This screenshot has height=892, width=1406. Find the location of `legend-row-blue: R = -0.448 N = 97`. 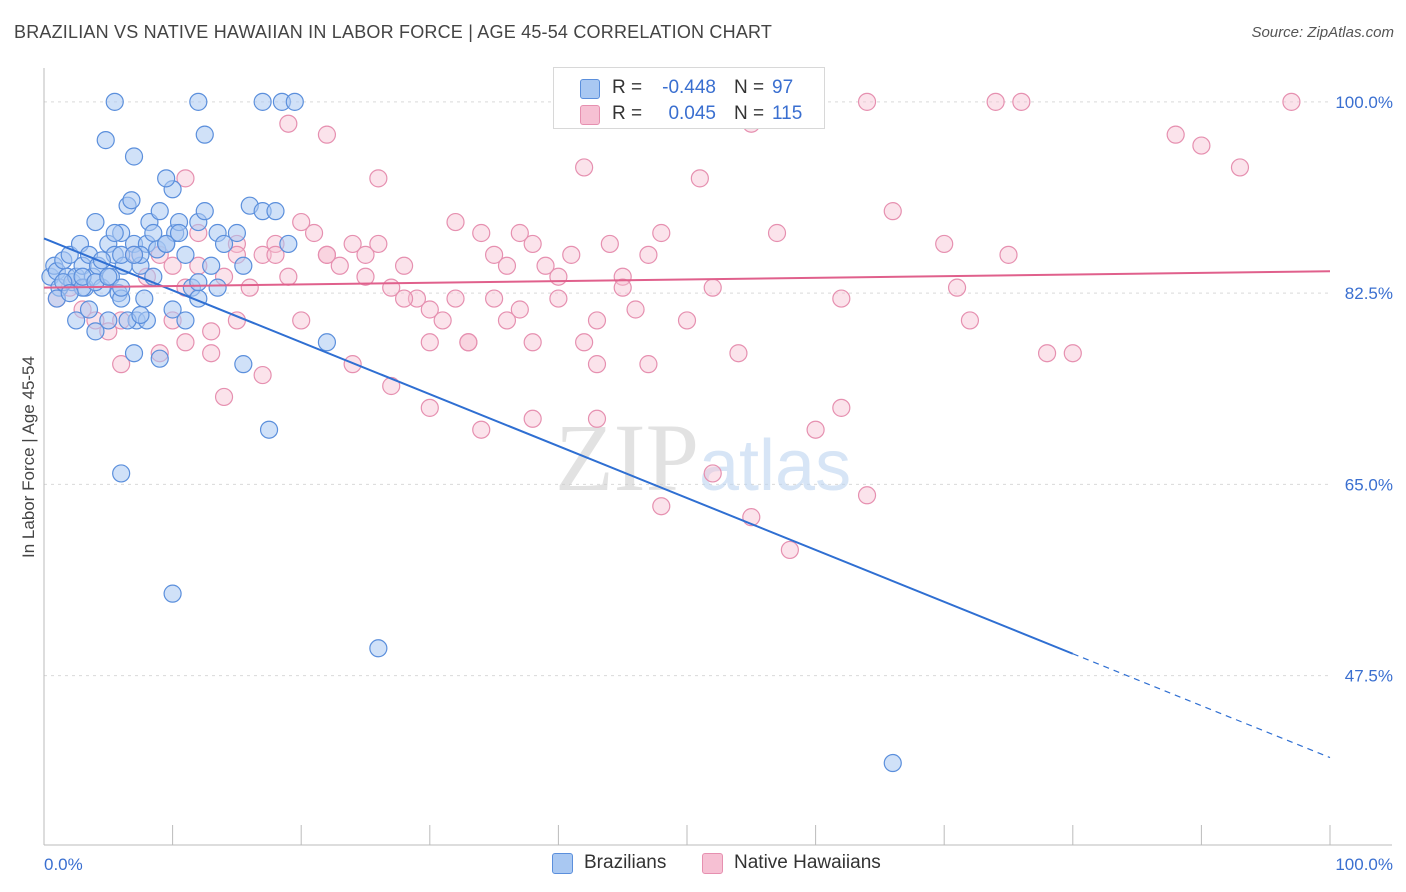

legend-row-blue: R = -0.448 N = 97 is located at coordinates (689, 88).